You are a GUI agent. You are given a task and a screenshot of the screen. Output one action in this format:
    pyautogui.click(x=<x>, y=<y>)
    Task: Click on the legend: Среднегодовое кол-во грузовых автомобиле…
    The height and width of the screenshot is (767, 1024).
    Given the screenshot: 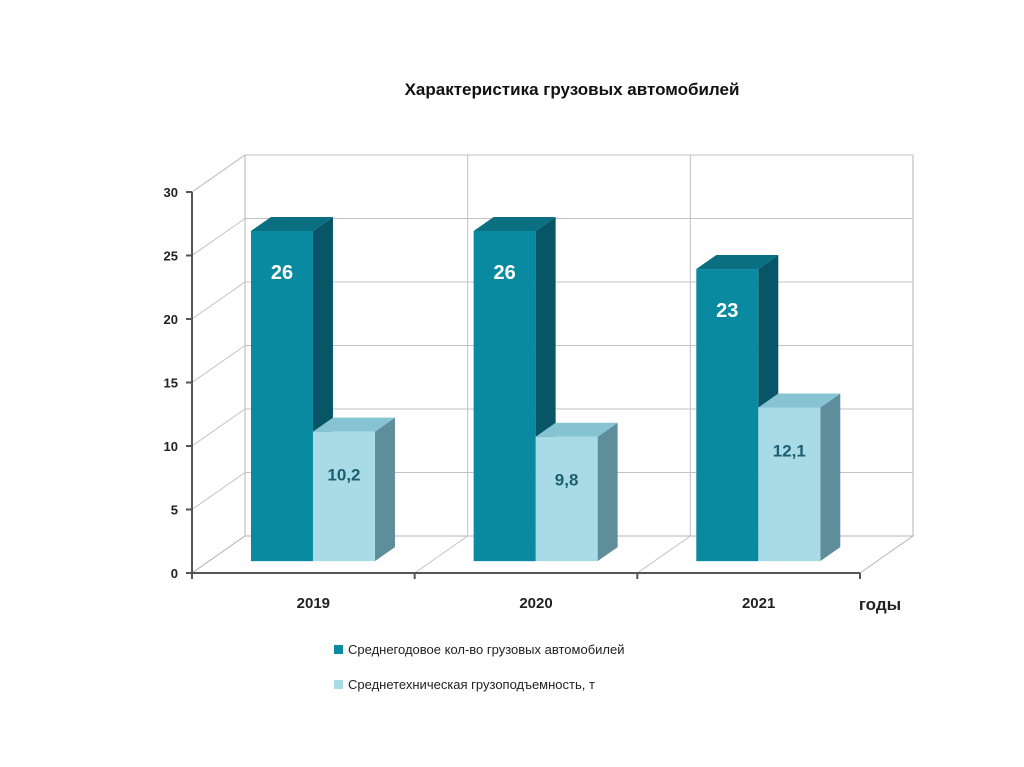 What is the action you would take?
    pyautogui.click(x=479, y=667)
    